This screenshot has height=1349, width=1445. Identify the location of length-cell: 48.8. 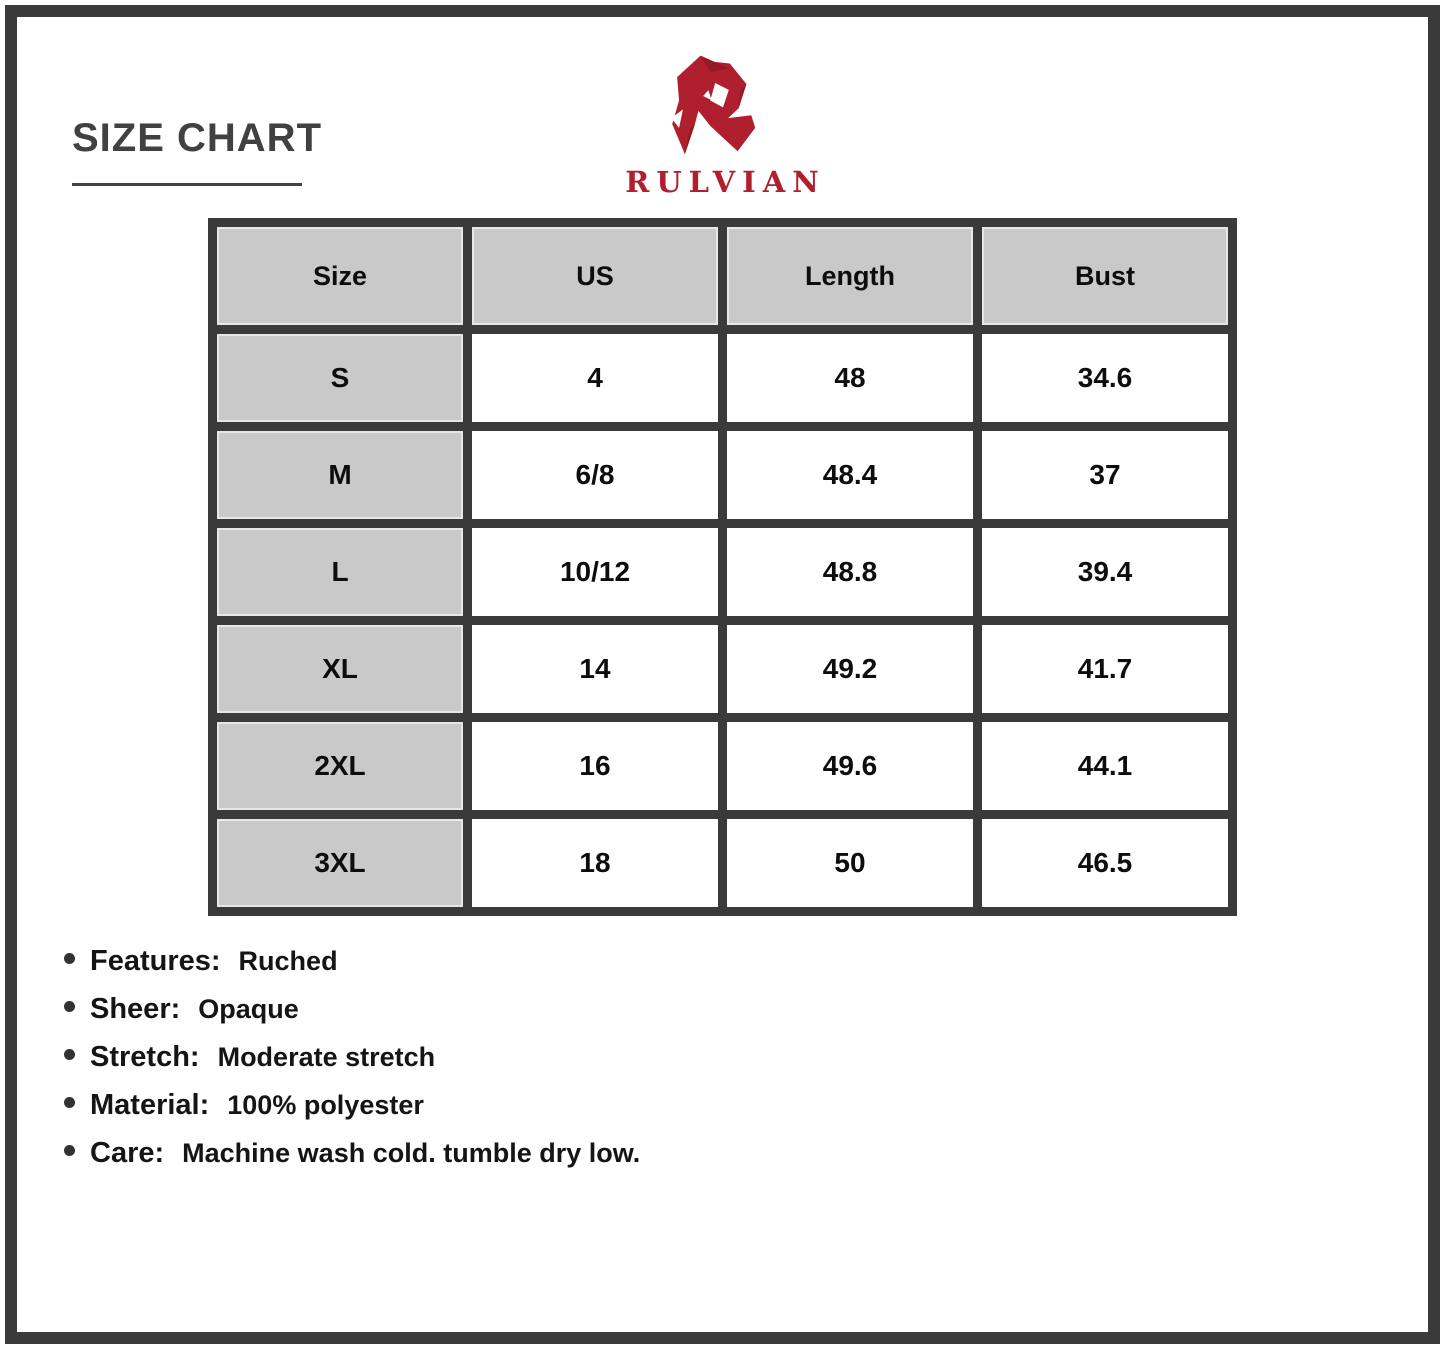
(850, 572).